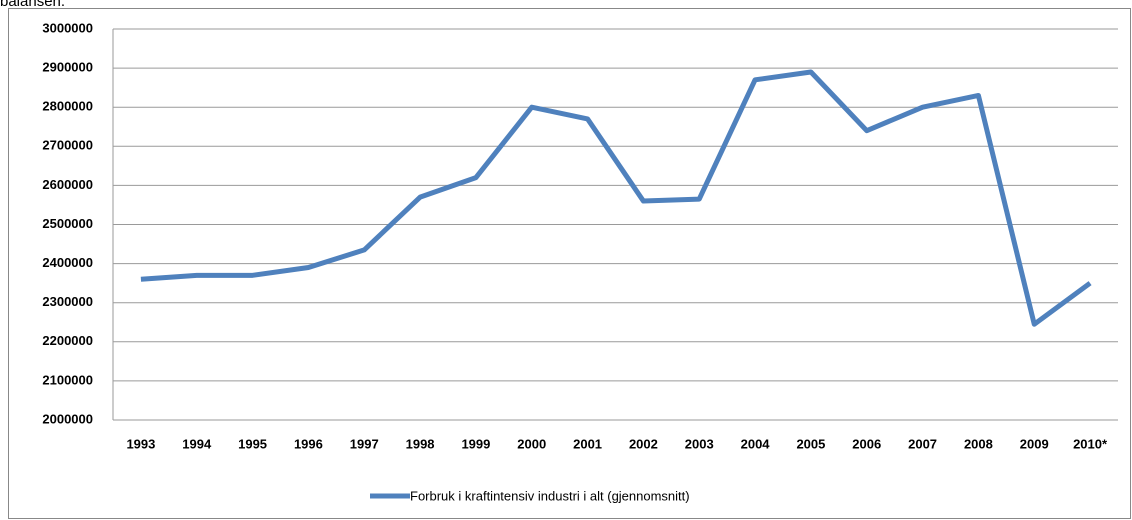  What do you see at coordinates (587, 443) in the screenshot?
I see `x-tick-label: 2001` at bounding box center [587, 443].